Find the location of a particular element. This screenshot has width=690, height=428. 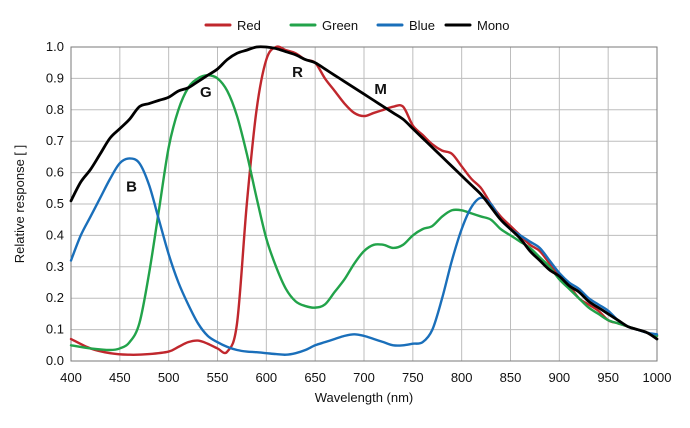

x-axis-title: Wavelength (nm) is located at coordinates (364, 397).